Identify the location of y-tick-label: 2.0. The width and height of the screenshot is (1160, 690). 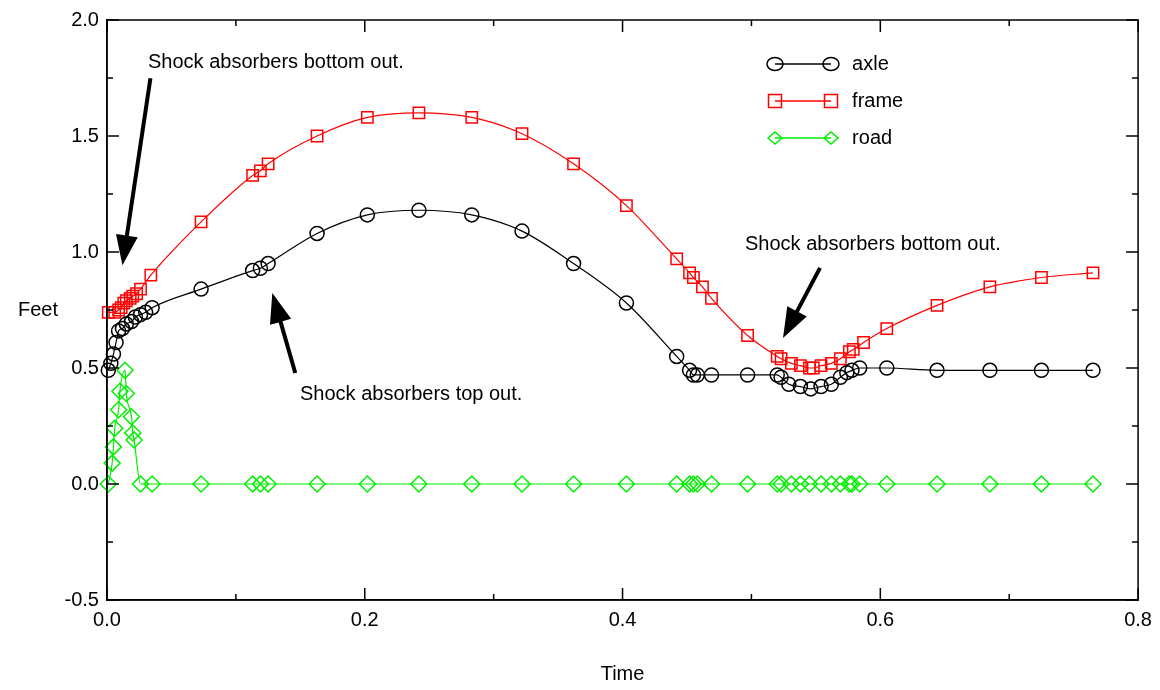
(85, 18).